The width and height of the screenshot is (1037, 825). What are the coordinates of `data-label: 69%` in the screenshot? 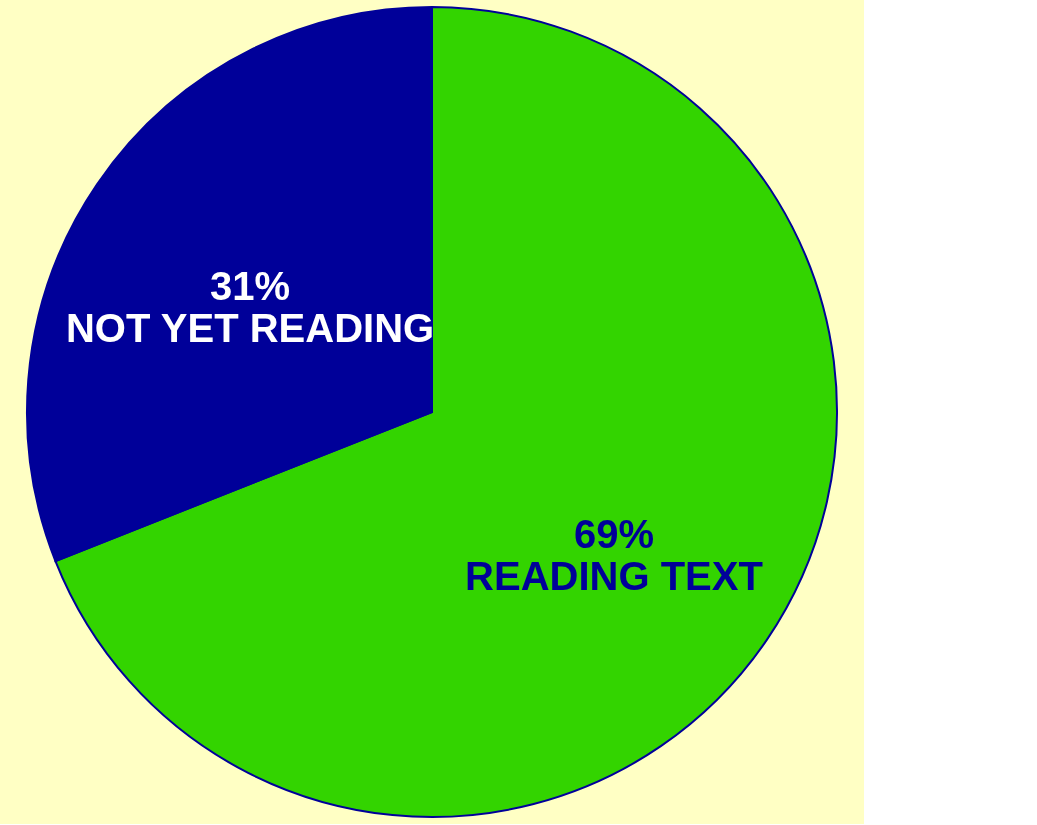 It's located at (613, 533).